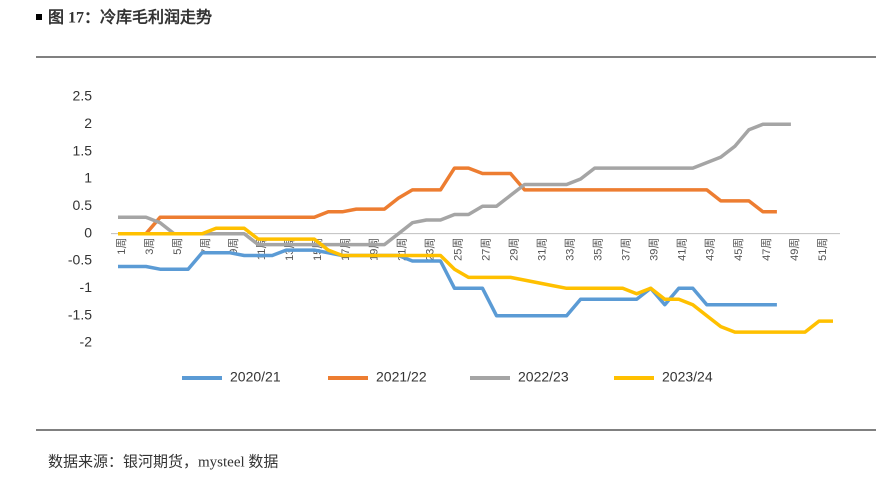  What do you see at coordinates (345, 249) in the screenshot?
I see `x-tick-label: 17周` at bounding box center [345, 249].